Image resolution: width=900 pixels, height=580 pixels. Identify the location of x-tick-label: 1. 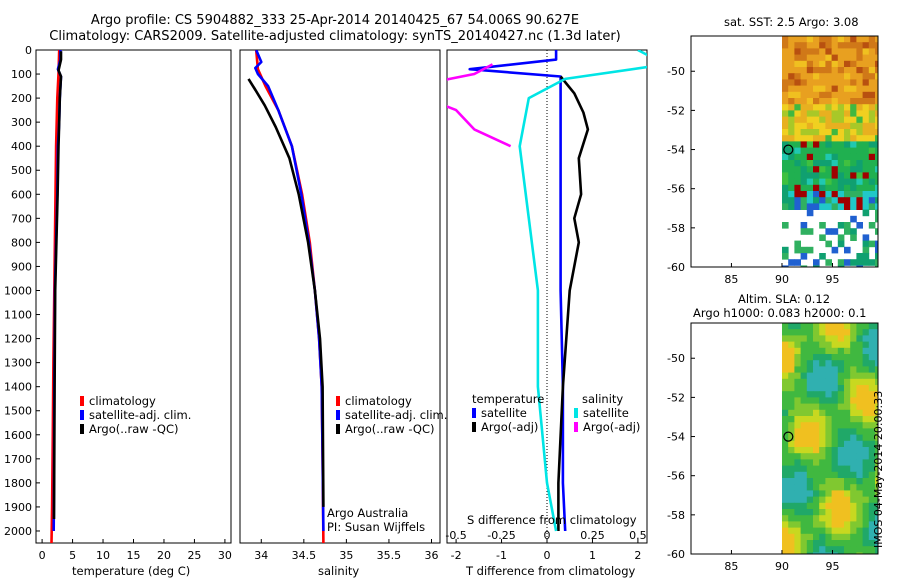
(592, 555).